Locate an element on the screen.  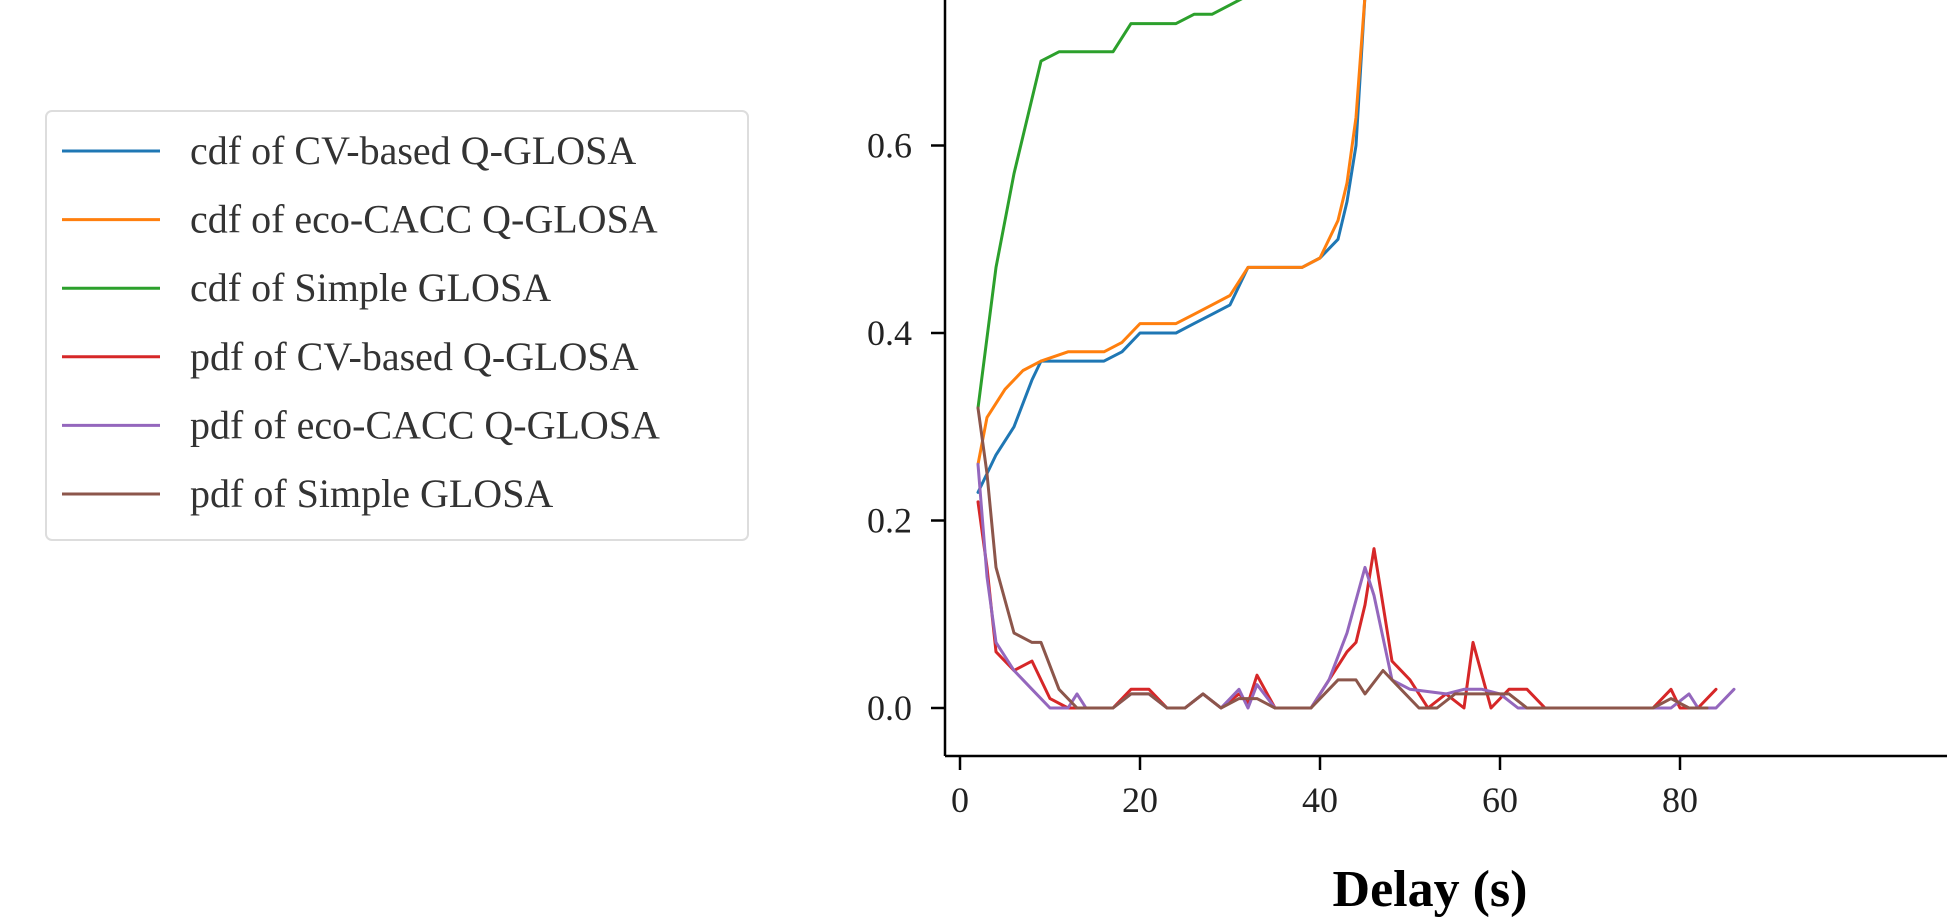
legend-label-5: pdf of Simple GLOSA is located at coordinates (371, 493).